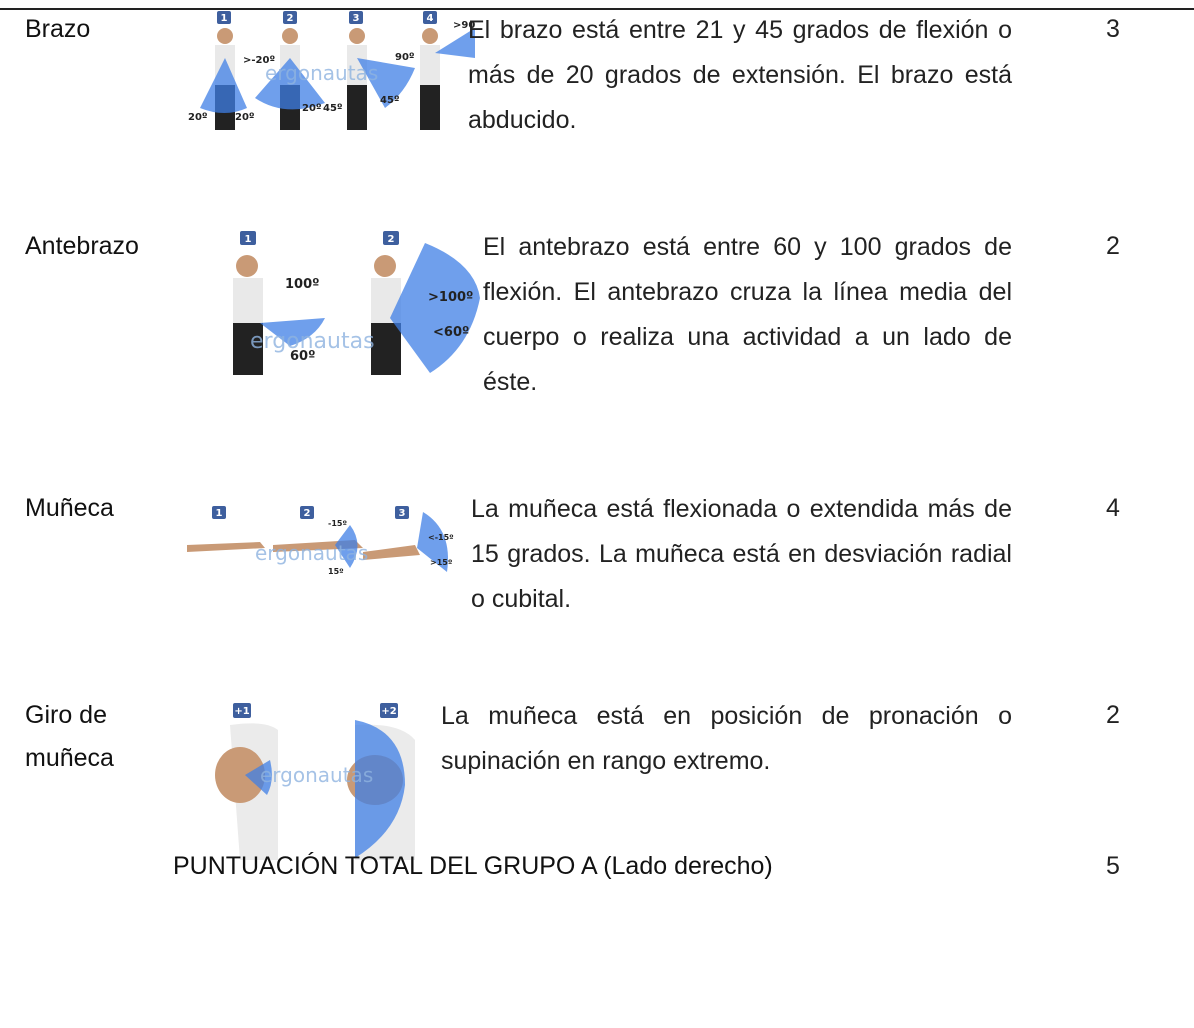 Image resolution: width=1194 pixels, height=1028 pixels. What do you see at coordinates (69, 508) in the screenshot?
I see `segment-label: Muñeca` at bounding box center [69, 508].